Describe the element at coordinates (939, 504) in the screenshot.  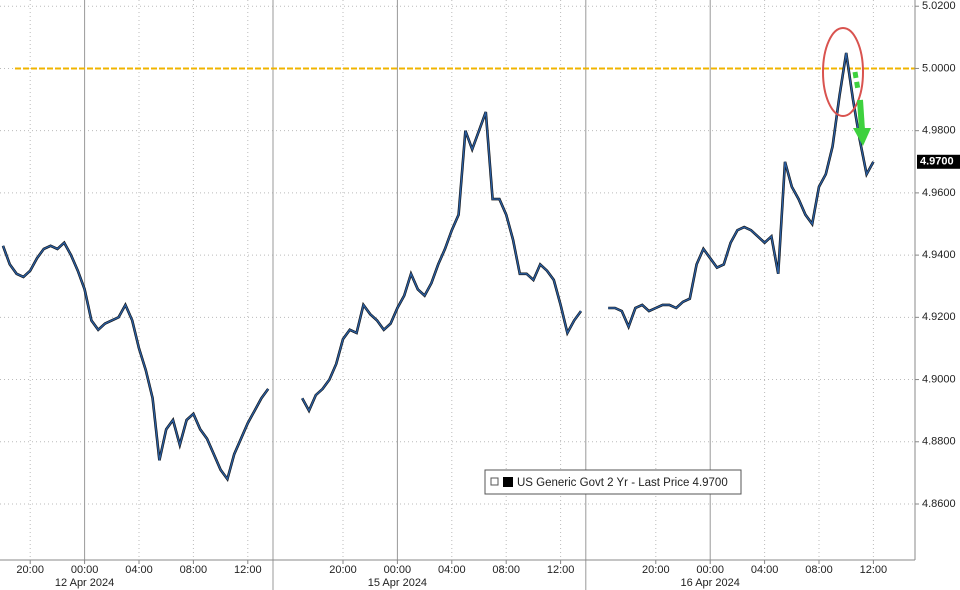
I see `y-tick-label: 4.8600` at that location.